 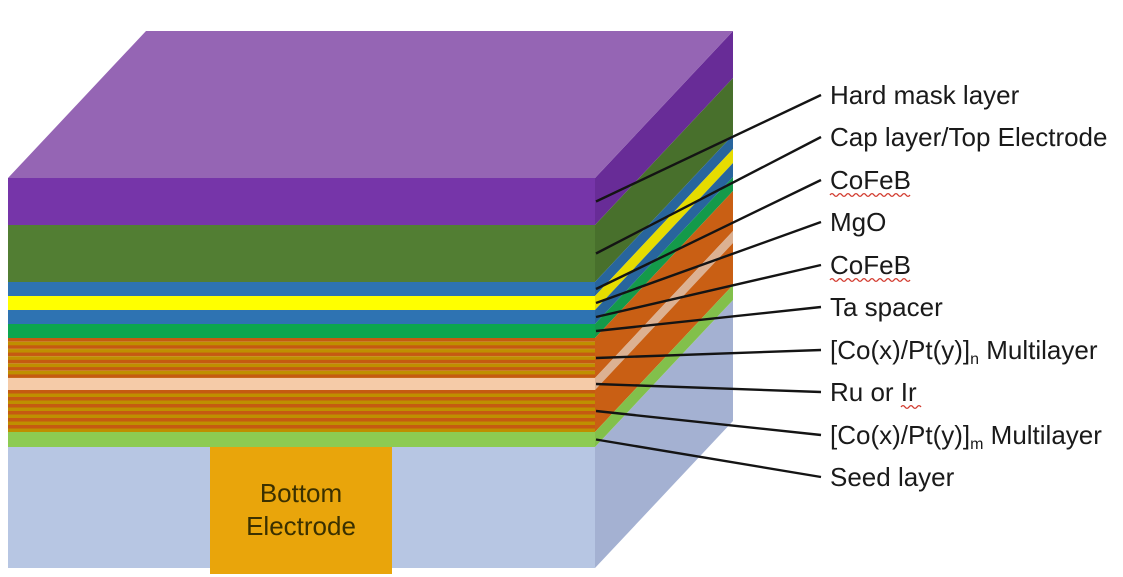 What do you see at coordinates (664, 215) in the screenshot?
I see `layer-side-cofeb-top` at bounding box center [664, 215].